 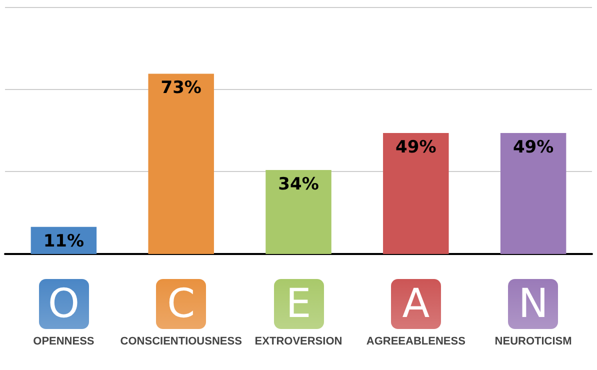 What do you see at coordinates (298, 184) in the screenshot?
I see `data-label: 34%` at bounding box center [298, 184].